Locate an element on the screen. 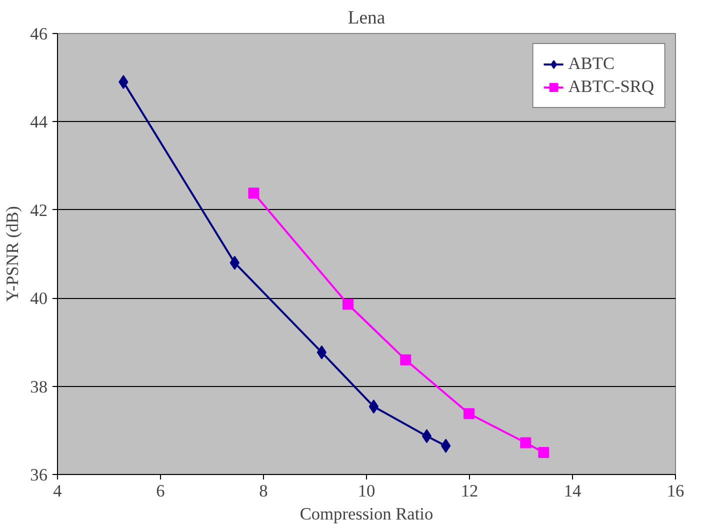  legend-label: ABTC is located at coordinates (591, 64).